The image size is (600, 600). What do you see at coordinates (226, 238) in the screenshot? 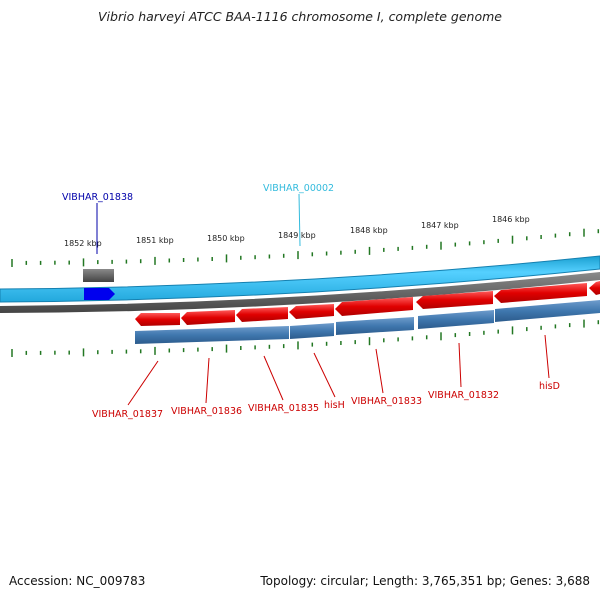
I see `scale-label-1850: 1850 kbp` at bounding box center [226, 238].